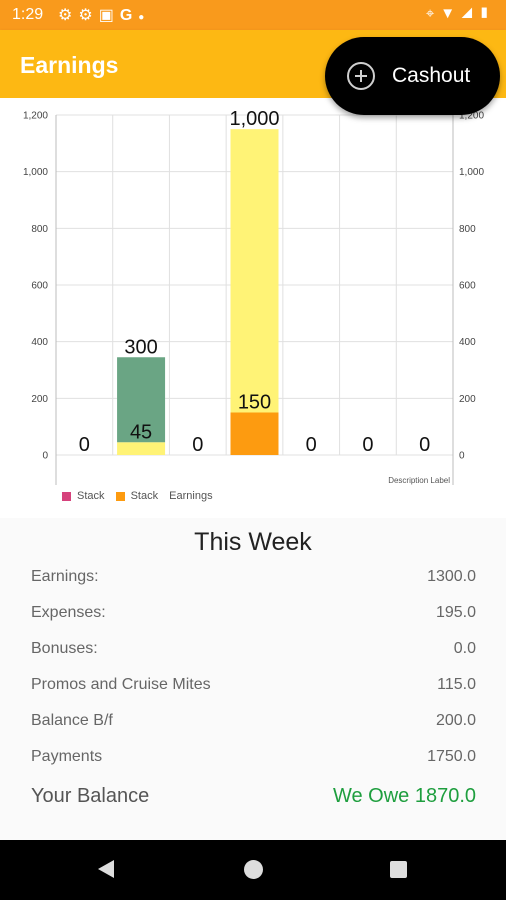 This screenshot has width=506, height=900. I want to click on legend-title: Earnings, so click(191, 496).